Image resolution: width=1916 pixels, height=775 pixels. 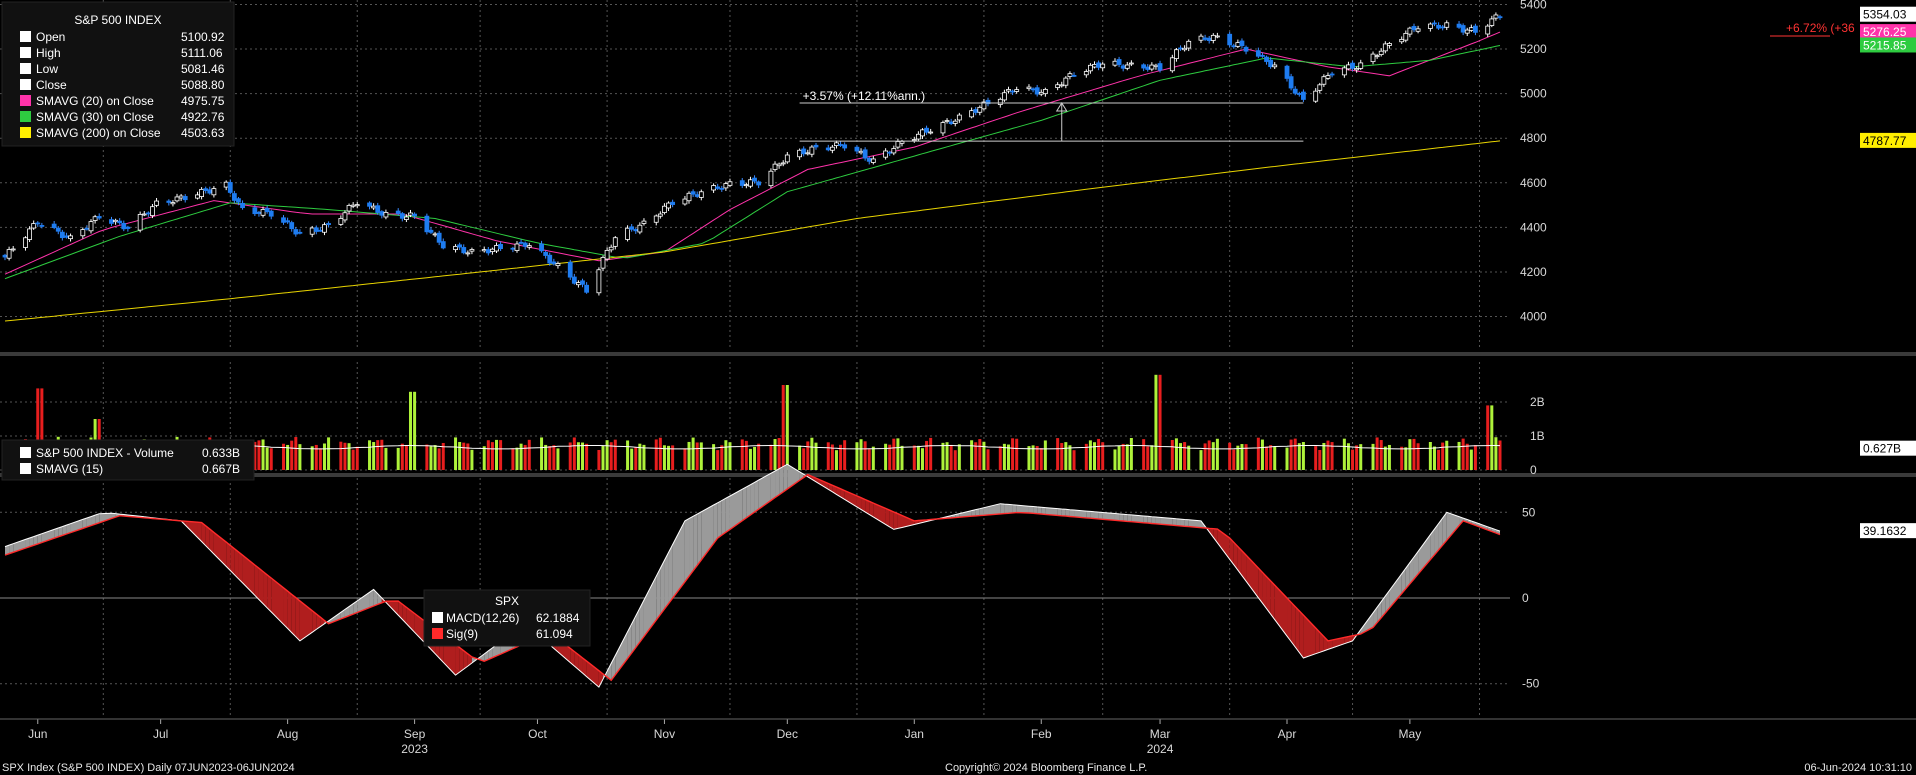 What do you see at coordinates (203, 69) in the screenshot?
I see `legend-value: 5081.46` at bounding box center [203, 69].